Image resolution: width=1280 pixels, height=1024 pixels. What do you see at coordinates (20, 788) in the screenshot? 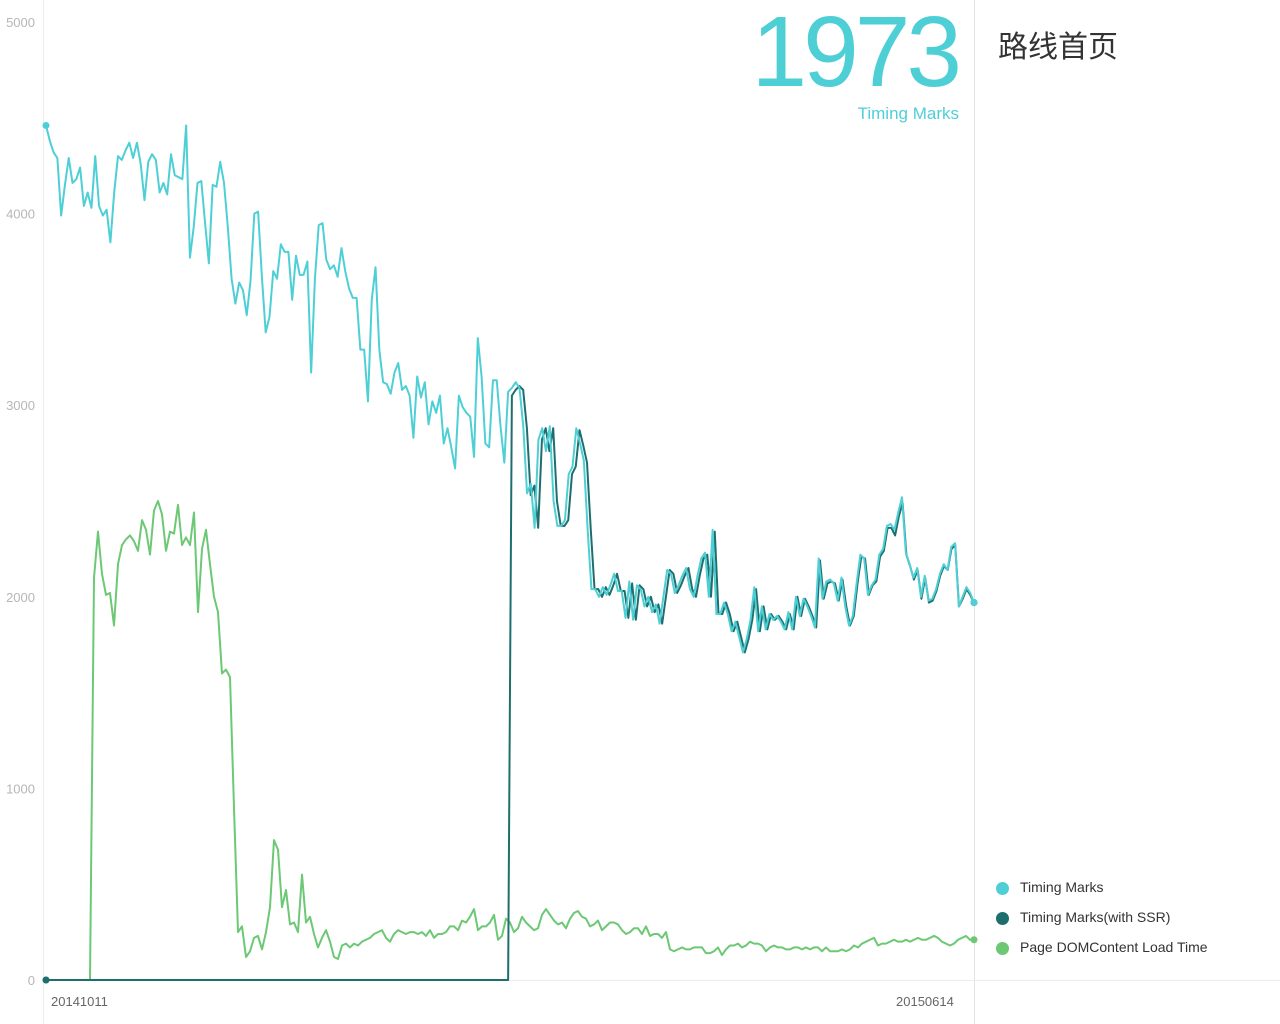
I see `y-tick-label: 1000` at bounding box center [20, 788].